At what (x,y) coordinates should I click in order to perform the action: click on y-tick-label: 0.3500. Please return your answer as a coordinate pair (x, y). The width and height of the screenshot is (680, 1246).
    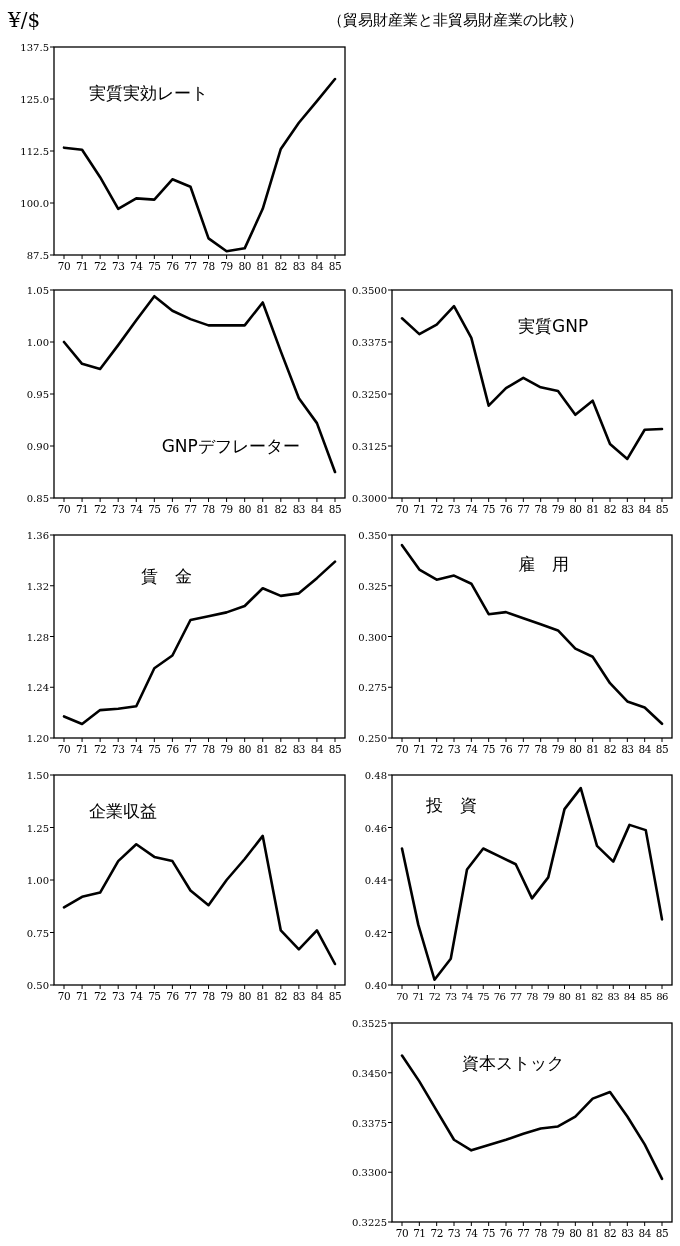
    Looking at the image, I should click on (369, 290).